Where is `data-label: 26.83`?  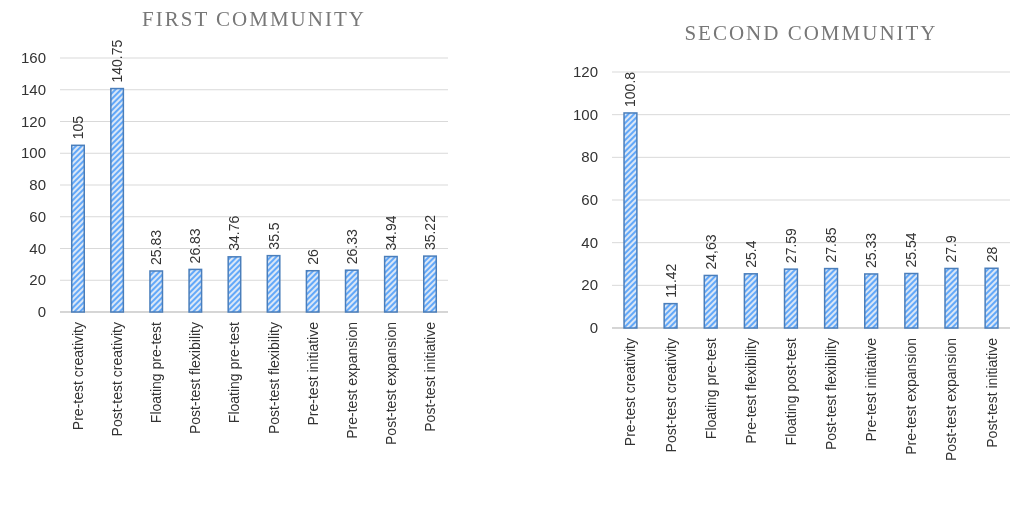 data-label: 26.83 is located at coordinates (195, 246).